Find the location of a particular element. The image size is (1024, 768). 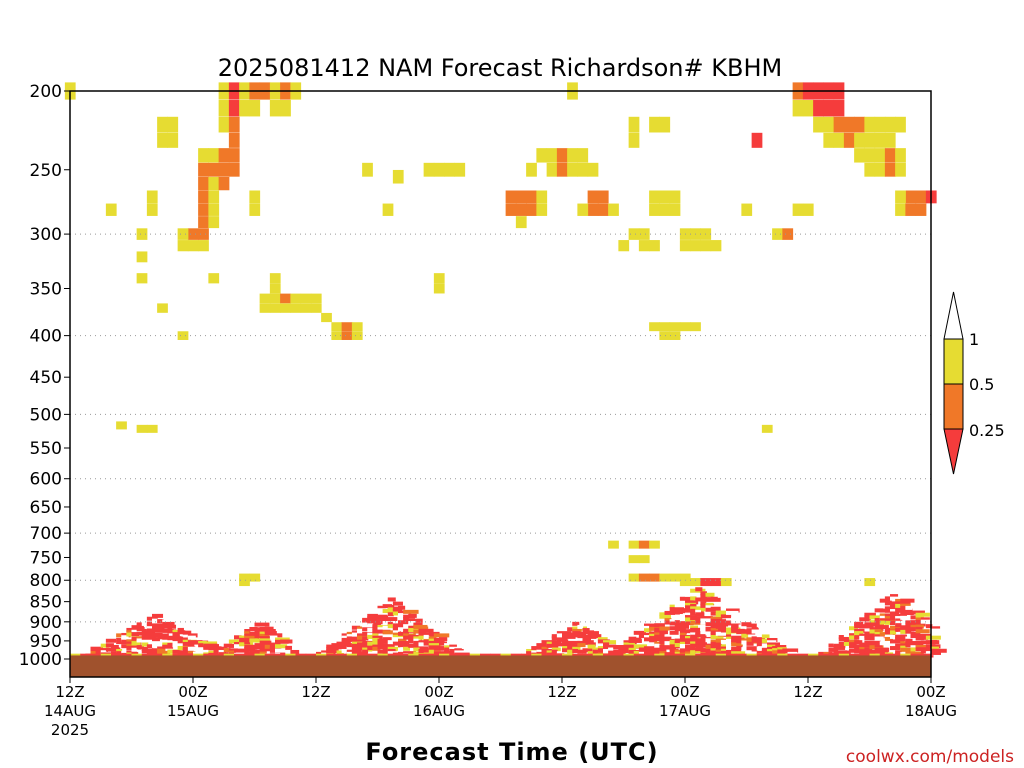

y-tick-label: 200 is located at coordinates (46, 92).